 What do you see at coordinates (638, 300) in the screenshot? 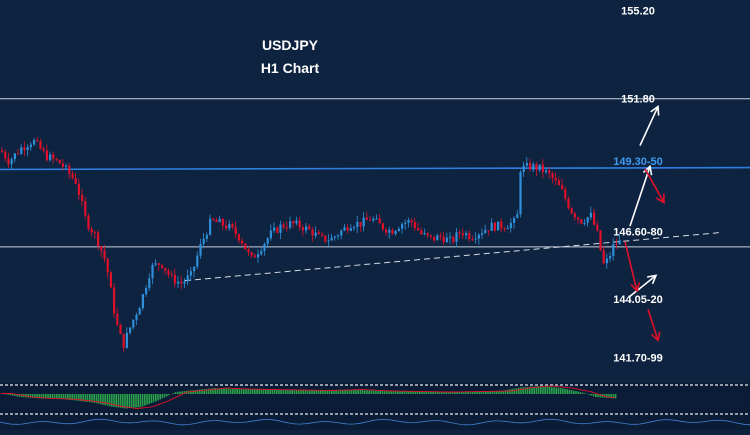
I see `price-label-4: 144.05-20` at bounding box center [638, 300].